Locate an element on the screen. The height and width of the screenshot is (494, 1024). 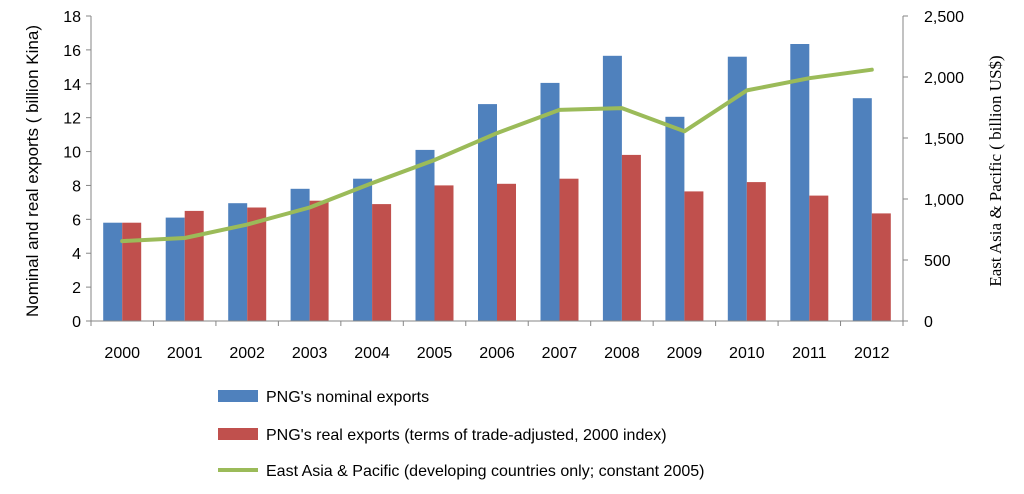
nominal-bar-2010 is located at coordinates (737, 188).